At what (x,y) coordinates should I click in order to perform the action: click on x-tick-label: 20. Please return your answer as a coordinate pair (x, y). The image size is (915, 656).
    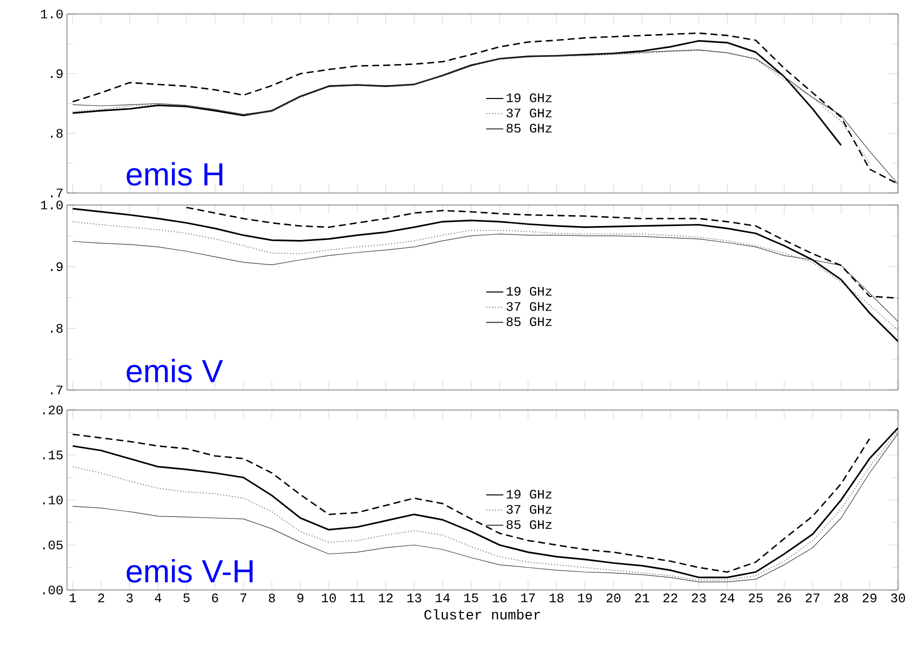
    Looking at the image, I should click on (613, 598).